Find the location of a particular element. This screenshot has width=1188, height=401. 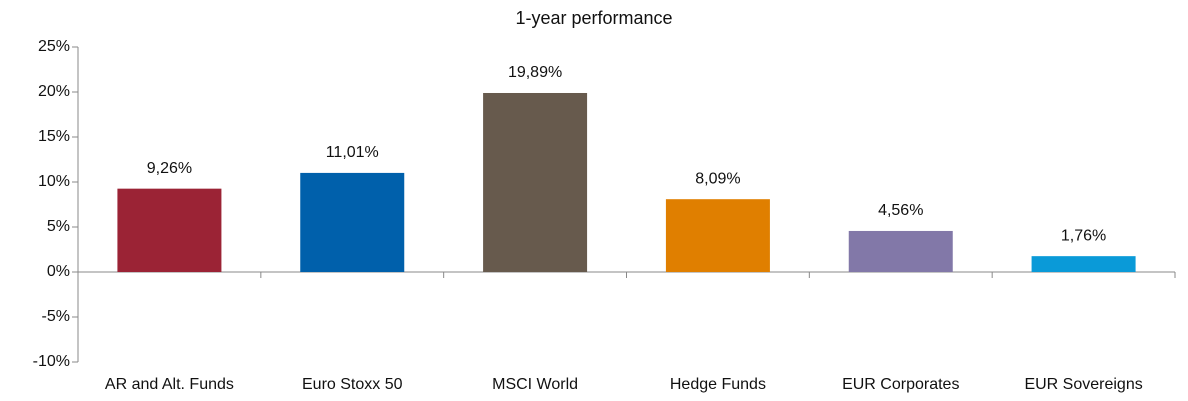

value-label: 11,01% is located at coordinates (352, 152).